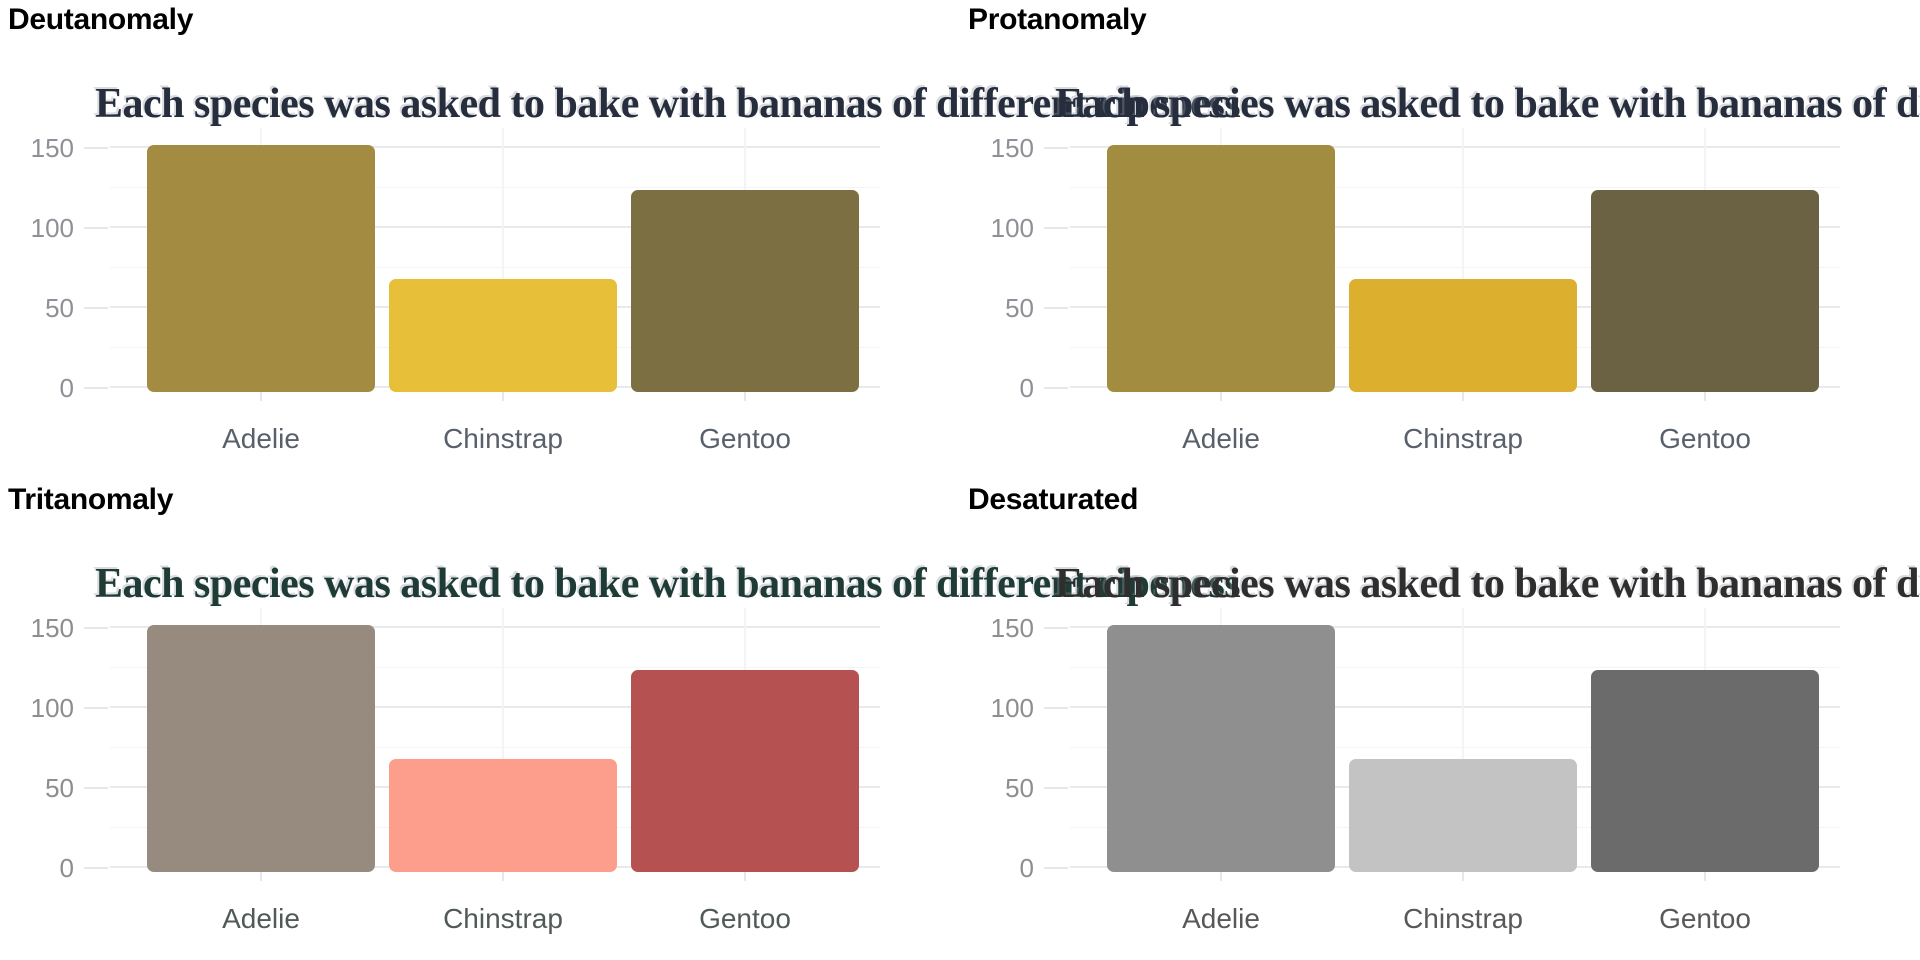  Describe the element at coordinates (91, 499) in the screenshot. I see `panel-title: Tritanomaly` at that location.